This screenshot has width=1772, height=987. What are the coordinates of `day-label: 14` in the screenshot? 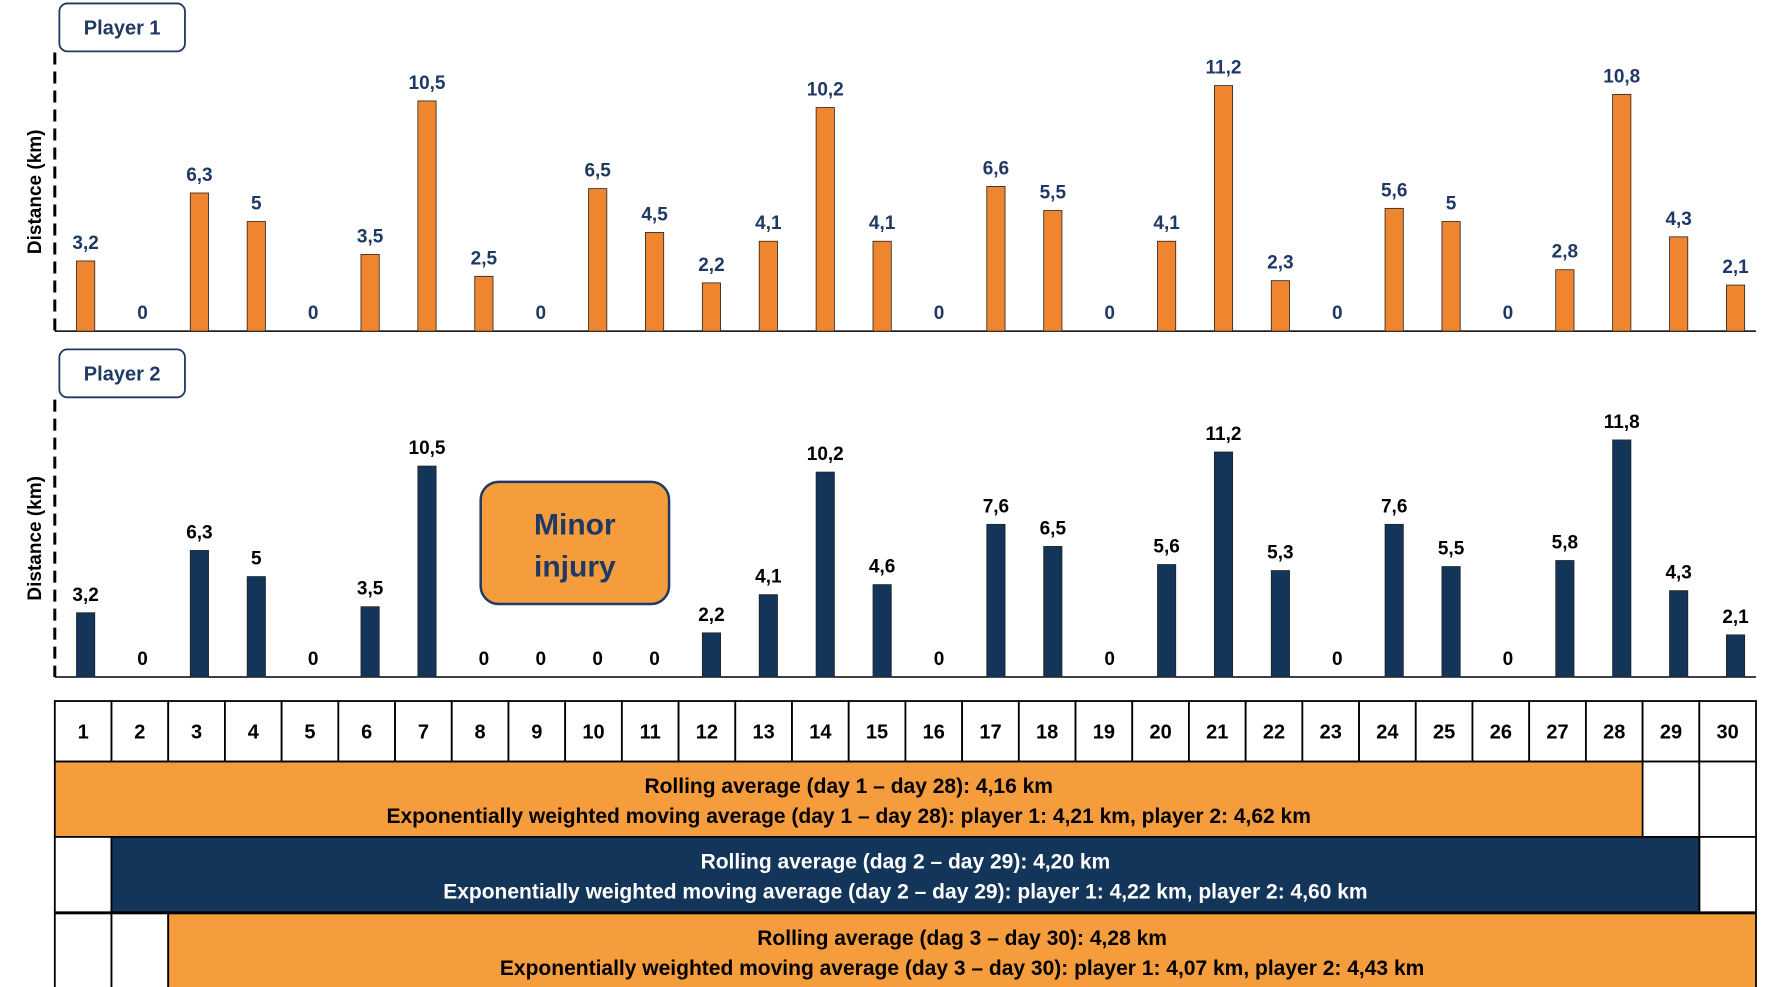 It's located at (820, 732).